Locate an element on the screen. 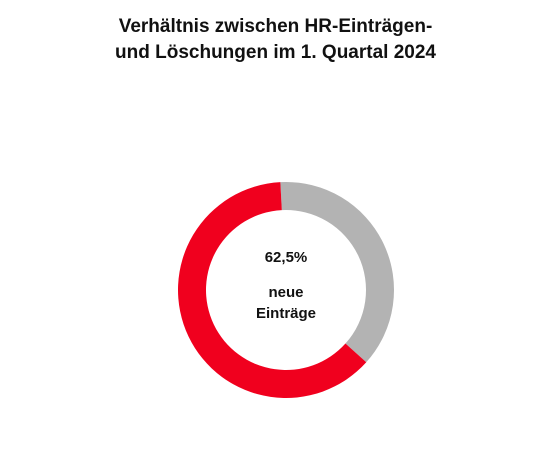 This screenshot has width=551, height=463. chart-title-line-2: und Löschungen im 1. Quartal 2024 is located at coordinates (275, 52).